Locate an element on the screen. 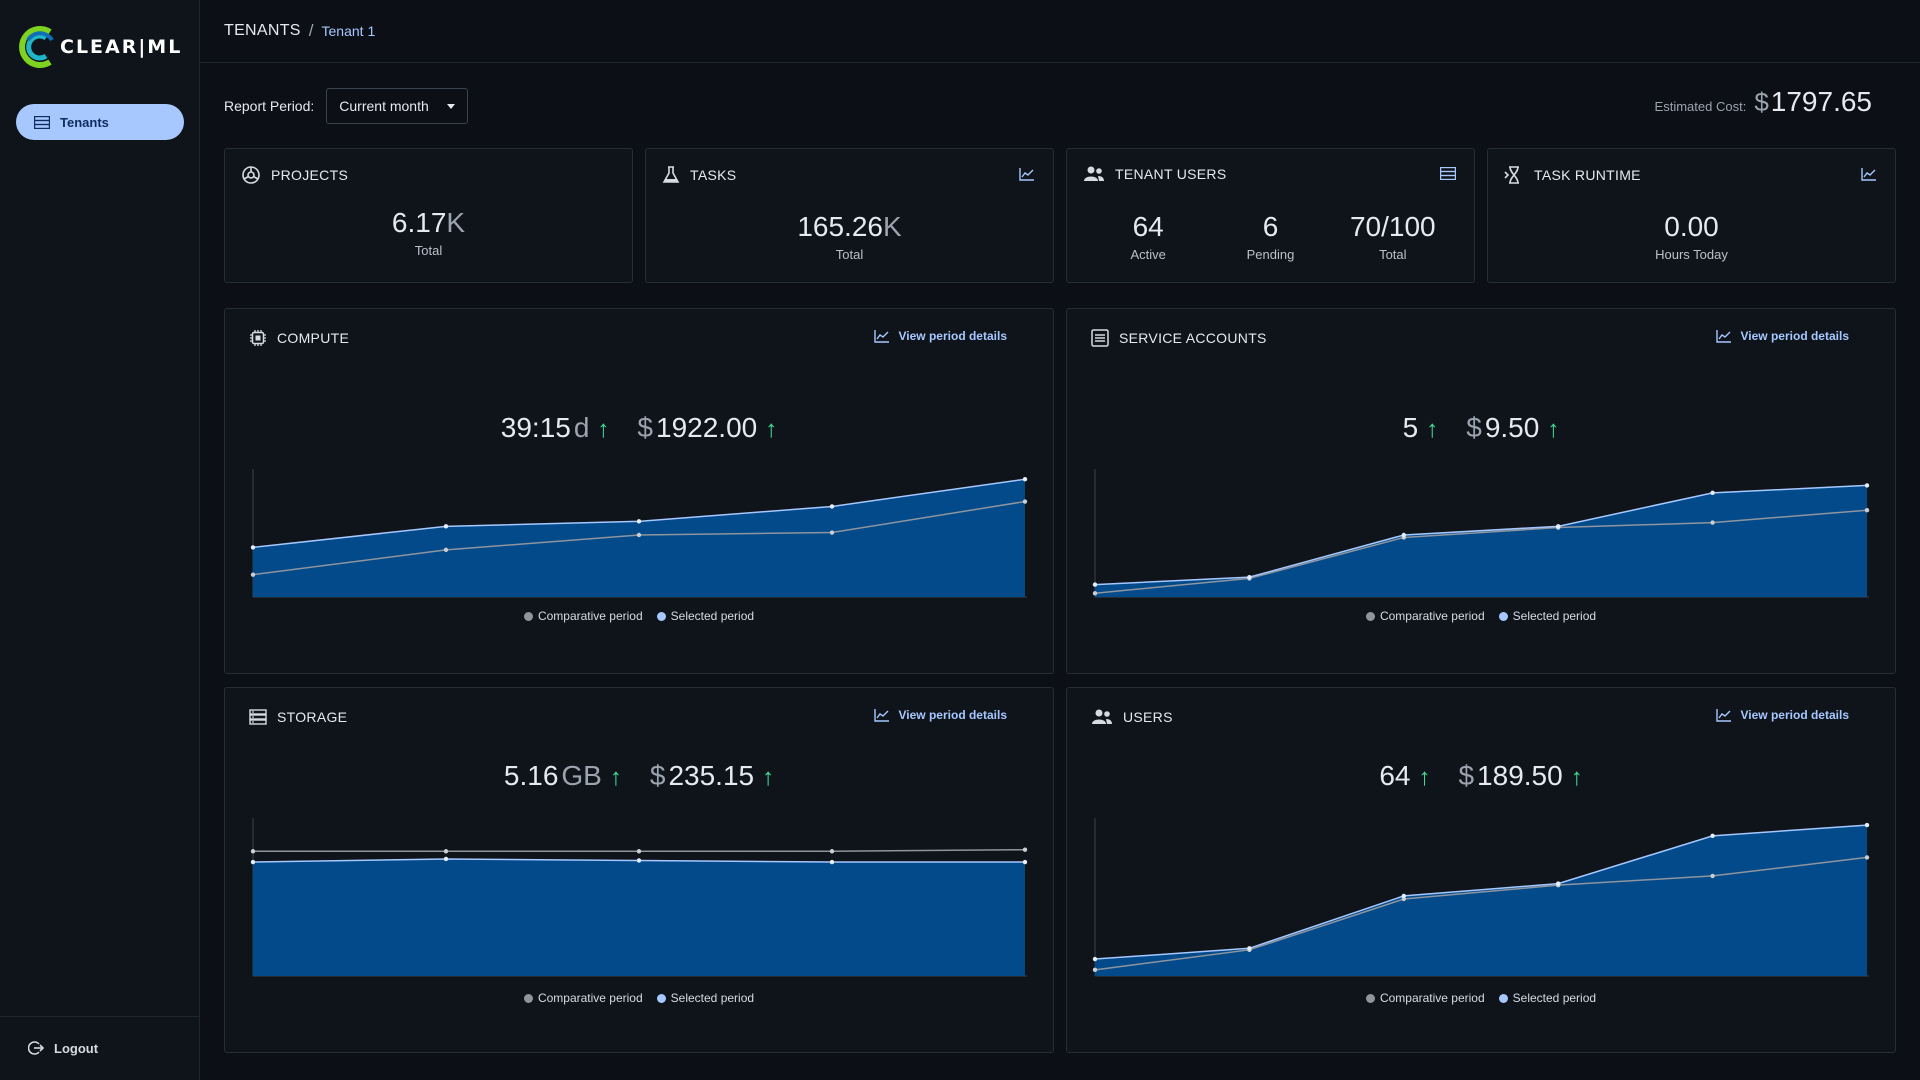  compute-legend: Comparative period Selected period is located at coordinates (639, 616).